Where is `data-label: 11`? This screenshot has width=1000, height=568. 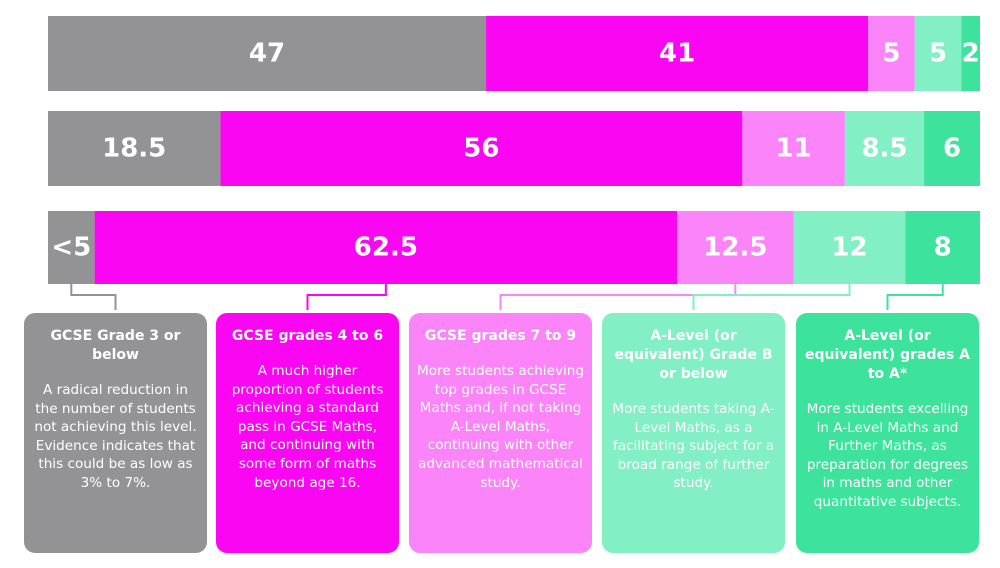
data-label: 11 is located at coordinates (794, 149).